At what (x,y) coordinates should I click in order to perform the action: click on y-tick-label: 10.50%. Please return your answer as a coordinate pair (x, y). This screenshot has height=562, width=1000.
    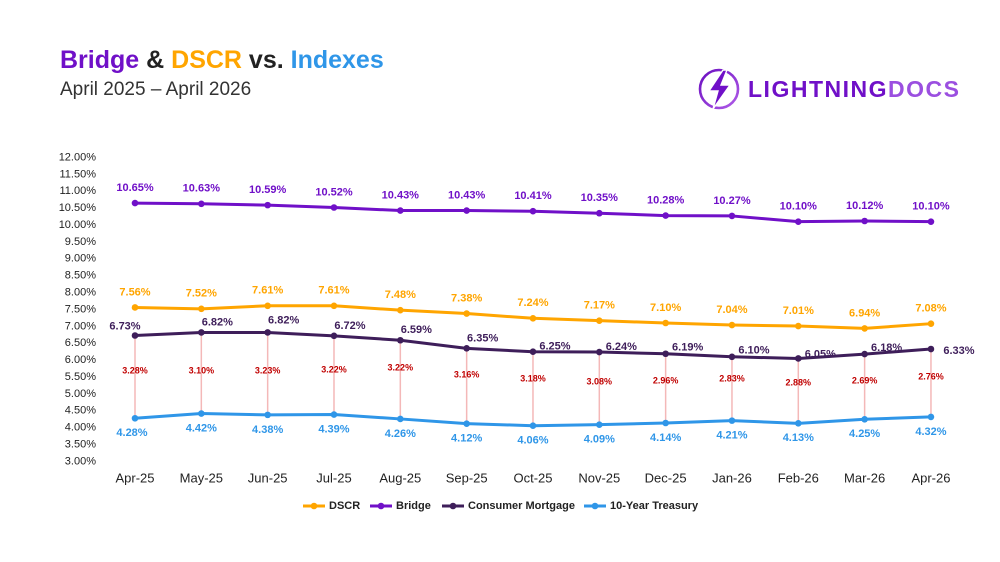
    Looking at the image, I should click on (78, 208).